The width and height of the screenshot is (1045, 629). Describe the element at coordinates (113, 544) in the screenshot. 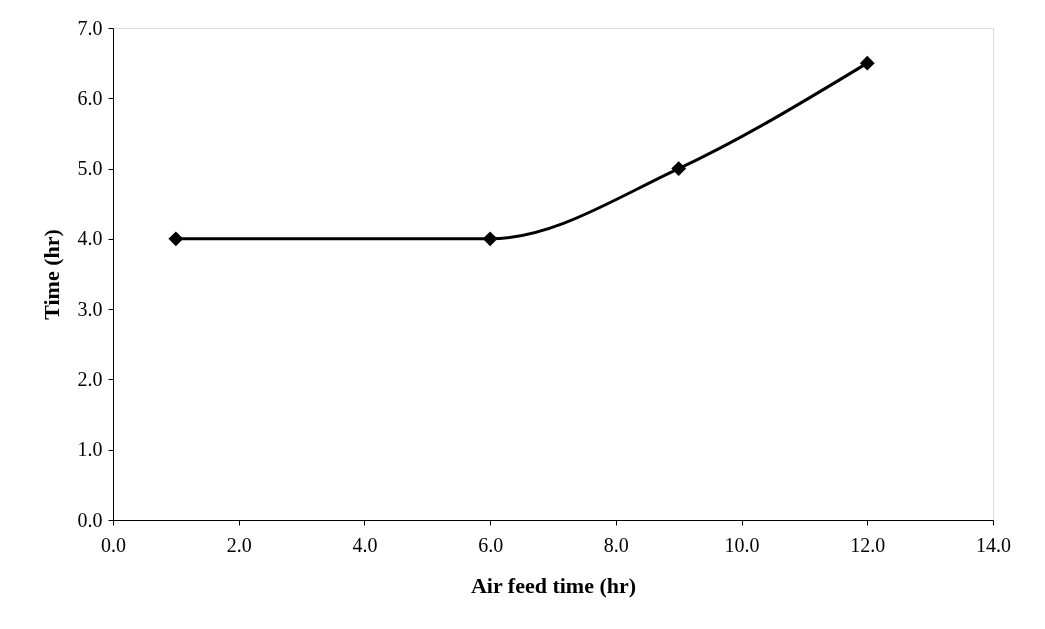

I see `x-tick-label: 0.0` at that location.